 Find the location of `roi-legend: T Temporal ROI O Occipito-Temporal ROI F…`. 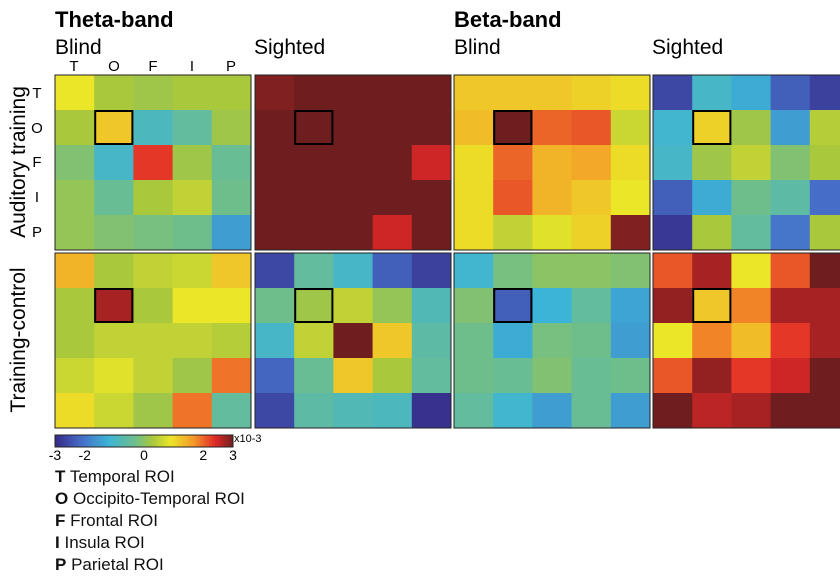

roi-legend: T Temporal ROI O Occipito-Temporal ROI F… is located at coordinates (150, 521).